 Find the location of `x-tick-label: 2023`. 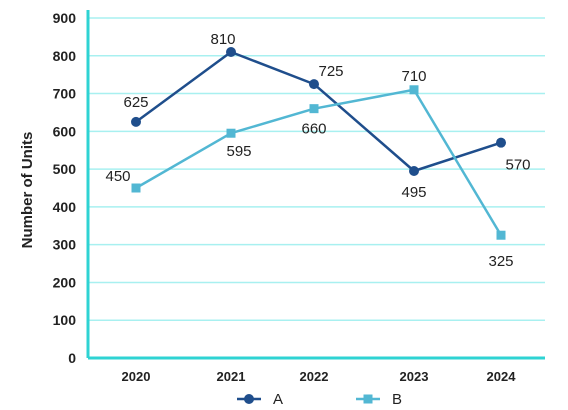

x-tick-label: 2023 is located at coordinates (414, 376).